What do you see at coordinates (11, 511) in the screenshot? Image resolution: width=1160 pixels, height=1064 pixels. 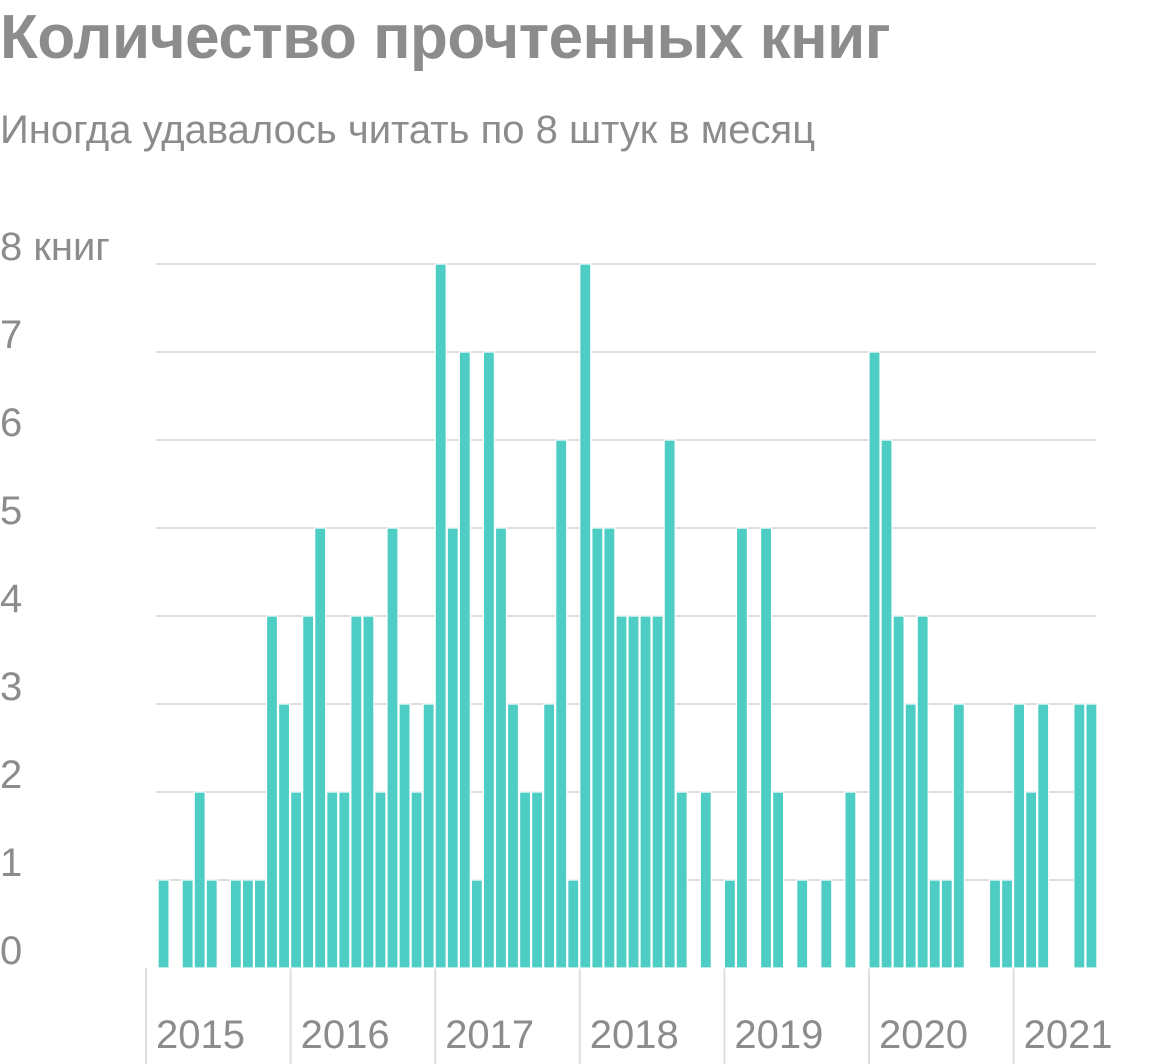 I see `y-tick-label: 5` at bounding box center [11, 511].